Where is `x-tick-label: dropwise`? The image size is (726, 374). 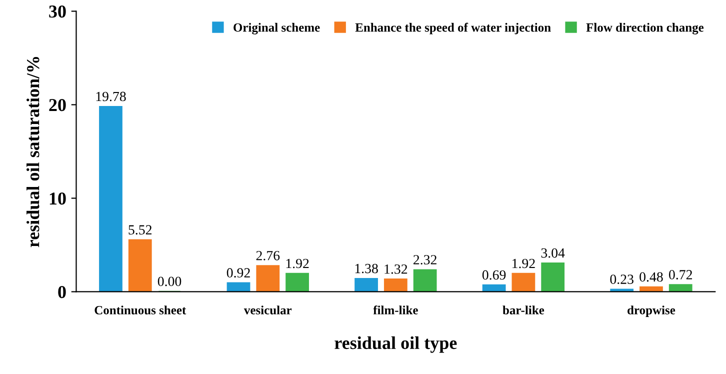 x-tick-label: dropwise is located at coordinates (652, 311).